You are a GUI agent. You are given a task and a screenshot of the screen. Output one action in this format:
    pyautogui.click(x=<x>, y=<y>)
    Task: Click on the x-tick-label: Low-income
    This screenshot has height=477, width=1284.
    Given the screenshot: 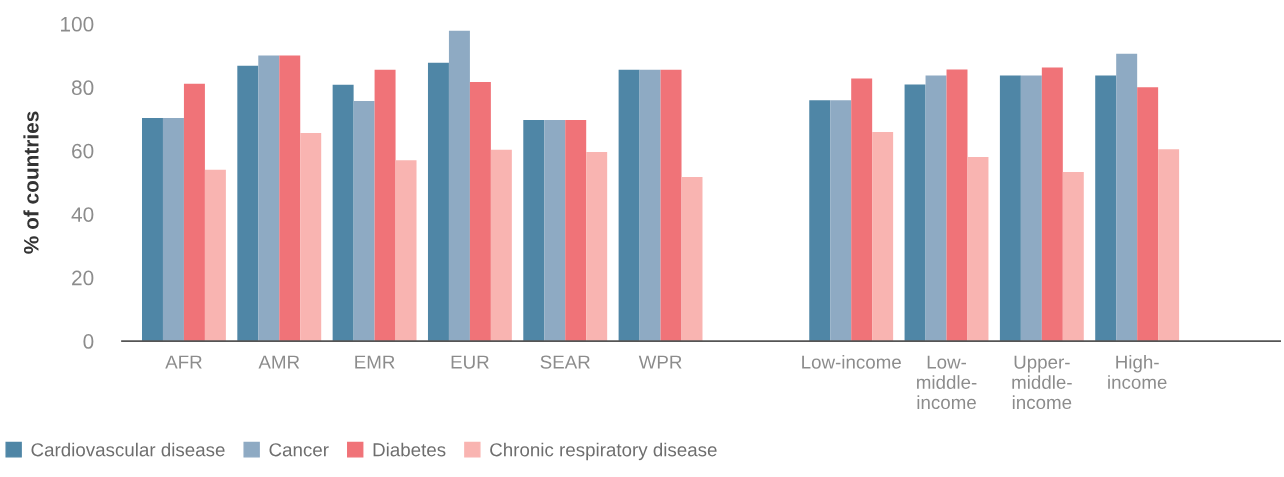 What is the action you would take?
    pyautogui.click(x=851, y=361)
    